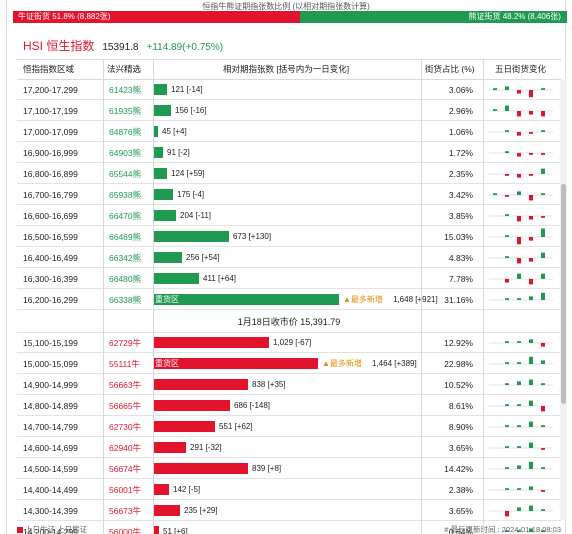  Describe the element at coordinates (125, 216) in the screenshot. I see `warrant-code-link: 66470熊` at that location.